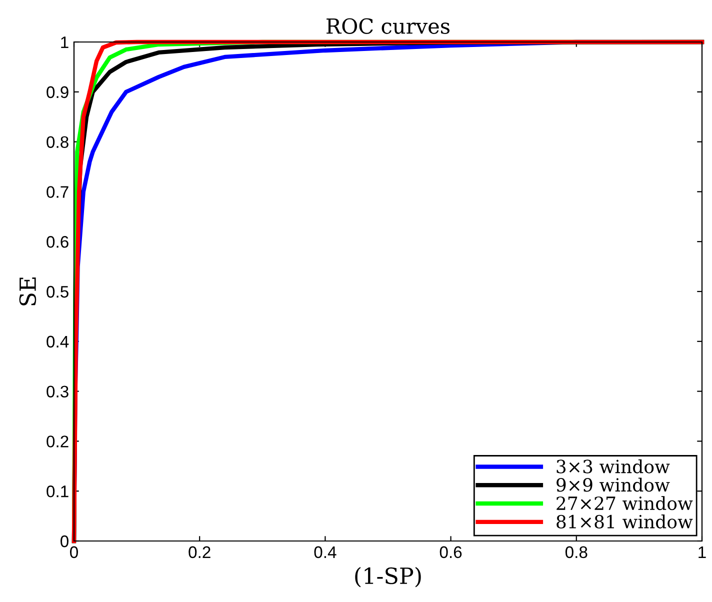 This screenshot has height=602, width=712. Describe the element at coordinates (27, 292) in the screenshot. I see `y-axis-title: SE` at that location.